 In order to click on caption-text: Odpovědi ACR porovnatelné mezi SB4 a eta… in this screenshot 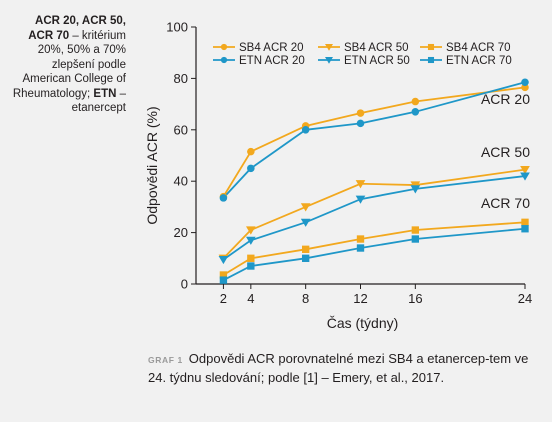, I will do `click(338, 368)`.